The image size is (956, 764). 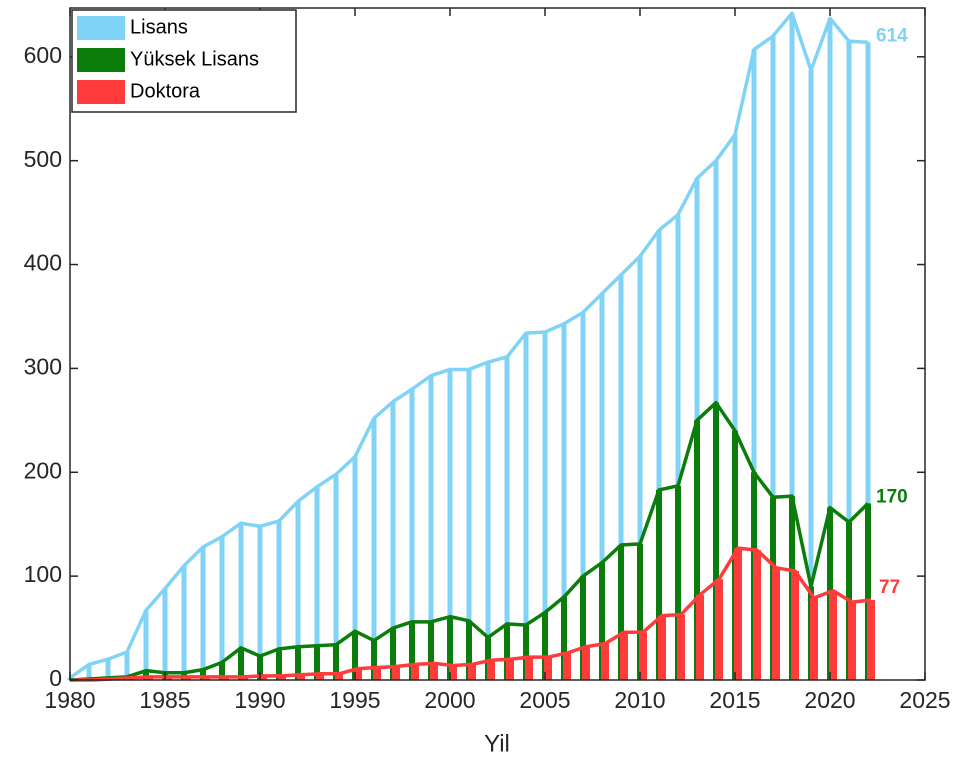 What do you see at coordinates (43, 366) in the screenshot?
I see `y-tick-label: 300` at bounding box center [43, 366].